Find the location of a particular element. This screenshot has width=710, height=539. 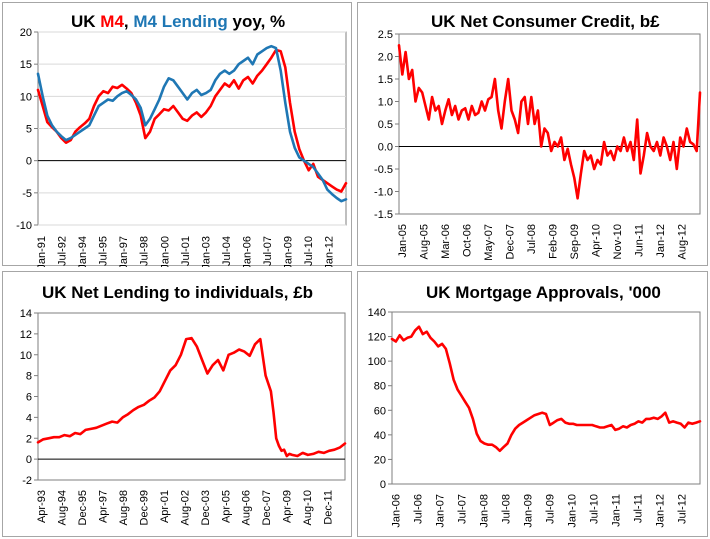

mortgage-x-tick-label: Jul-12 is located at coordinates (682, 509).